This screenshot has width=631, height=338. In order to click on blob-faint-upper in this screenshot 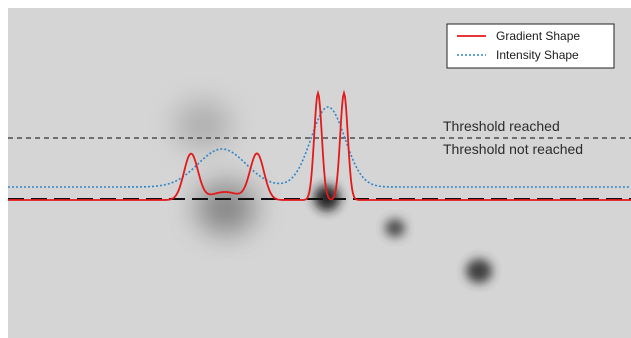, I will do `click(203, 125)`.